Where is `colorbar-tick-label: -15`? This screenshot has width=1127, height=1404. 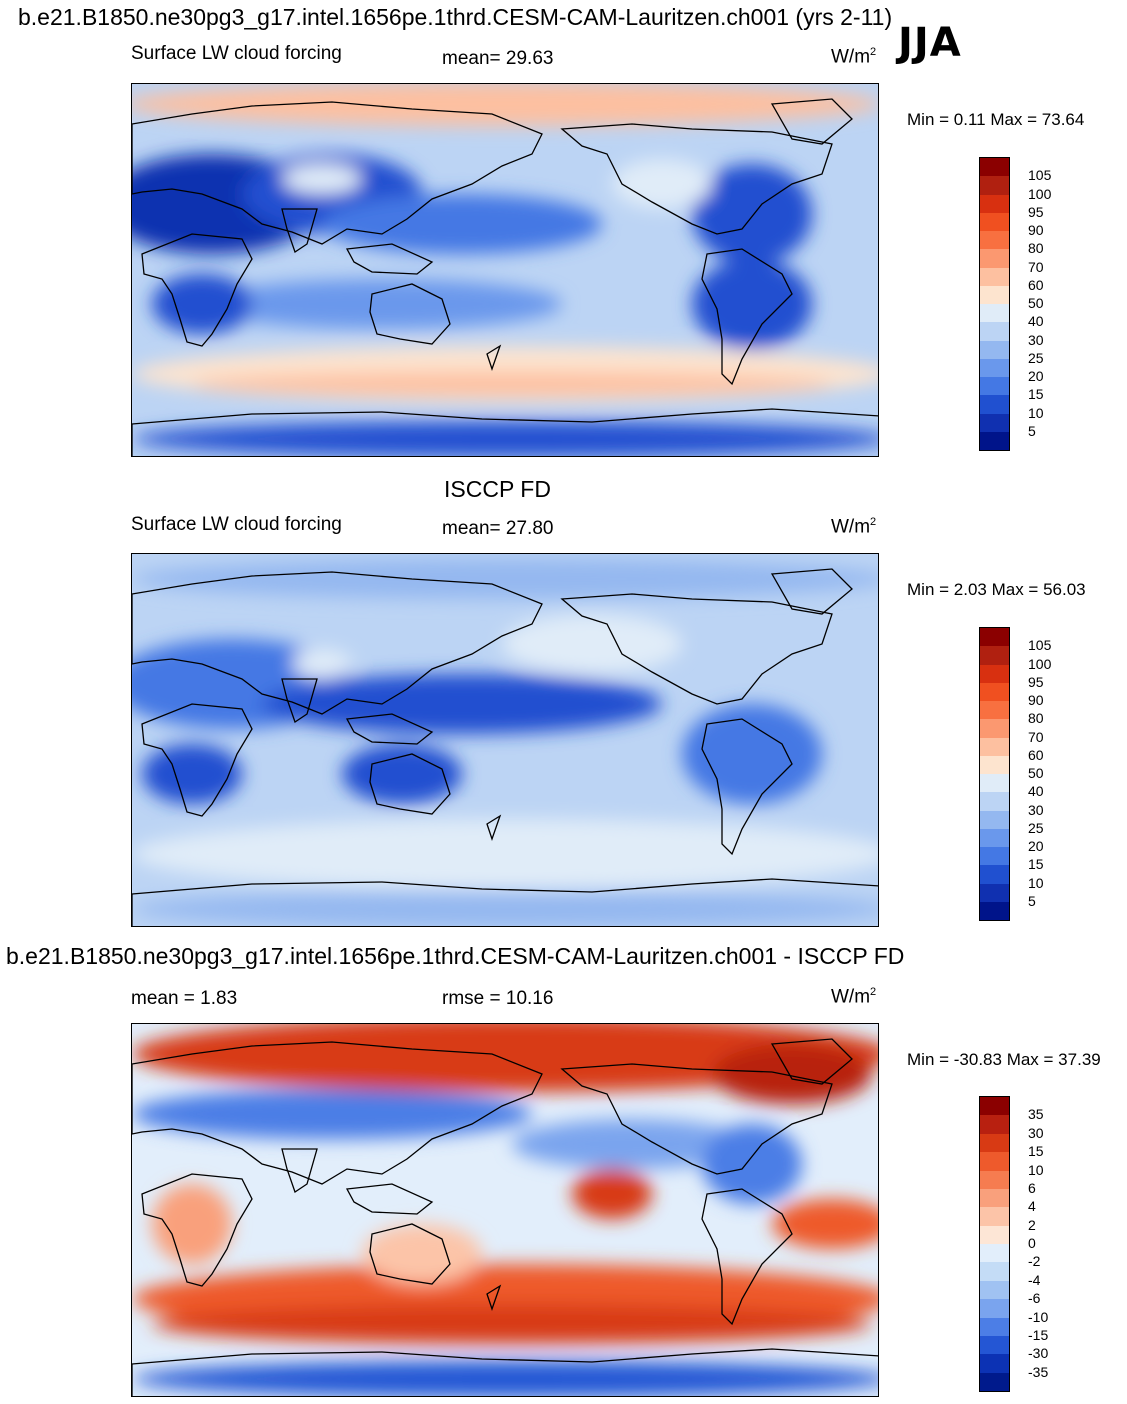
colorbar-tick-label: -15 is located at coordinates (1038, 1334).